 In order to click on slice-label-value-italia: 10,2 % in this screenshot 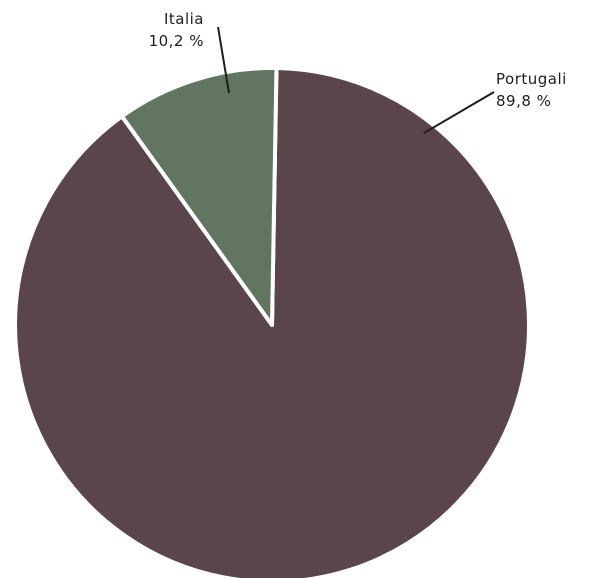, I will do `click(176, 41)`.